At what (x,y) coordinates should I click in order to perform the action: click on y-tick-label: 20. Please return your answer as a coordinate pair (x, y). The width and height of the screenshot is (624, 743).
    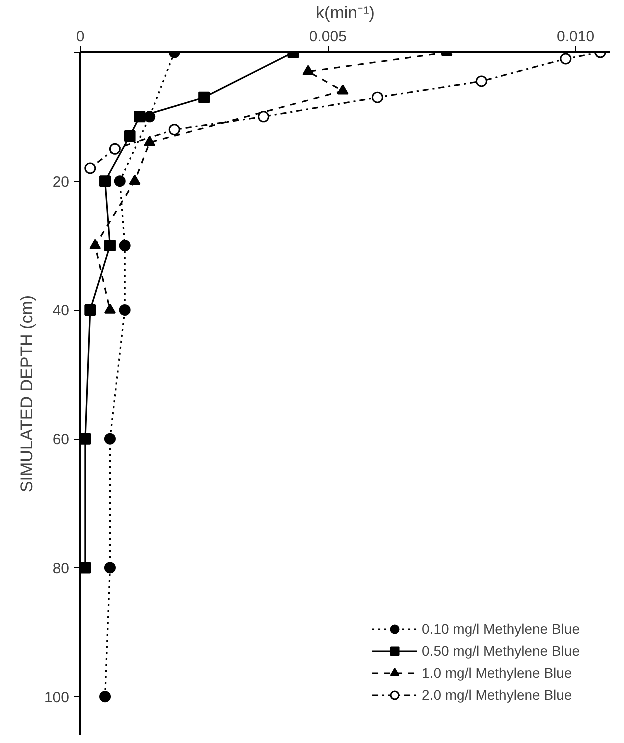
    Looking at the image, I should click on (61, 182).